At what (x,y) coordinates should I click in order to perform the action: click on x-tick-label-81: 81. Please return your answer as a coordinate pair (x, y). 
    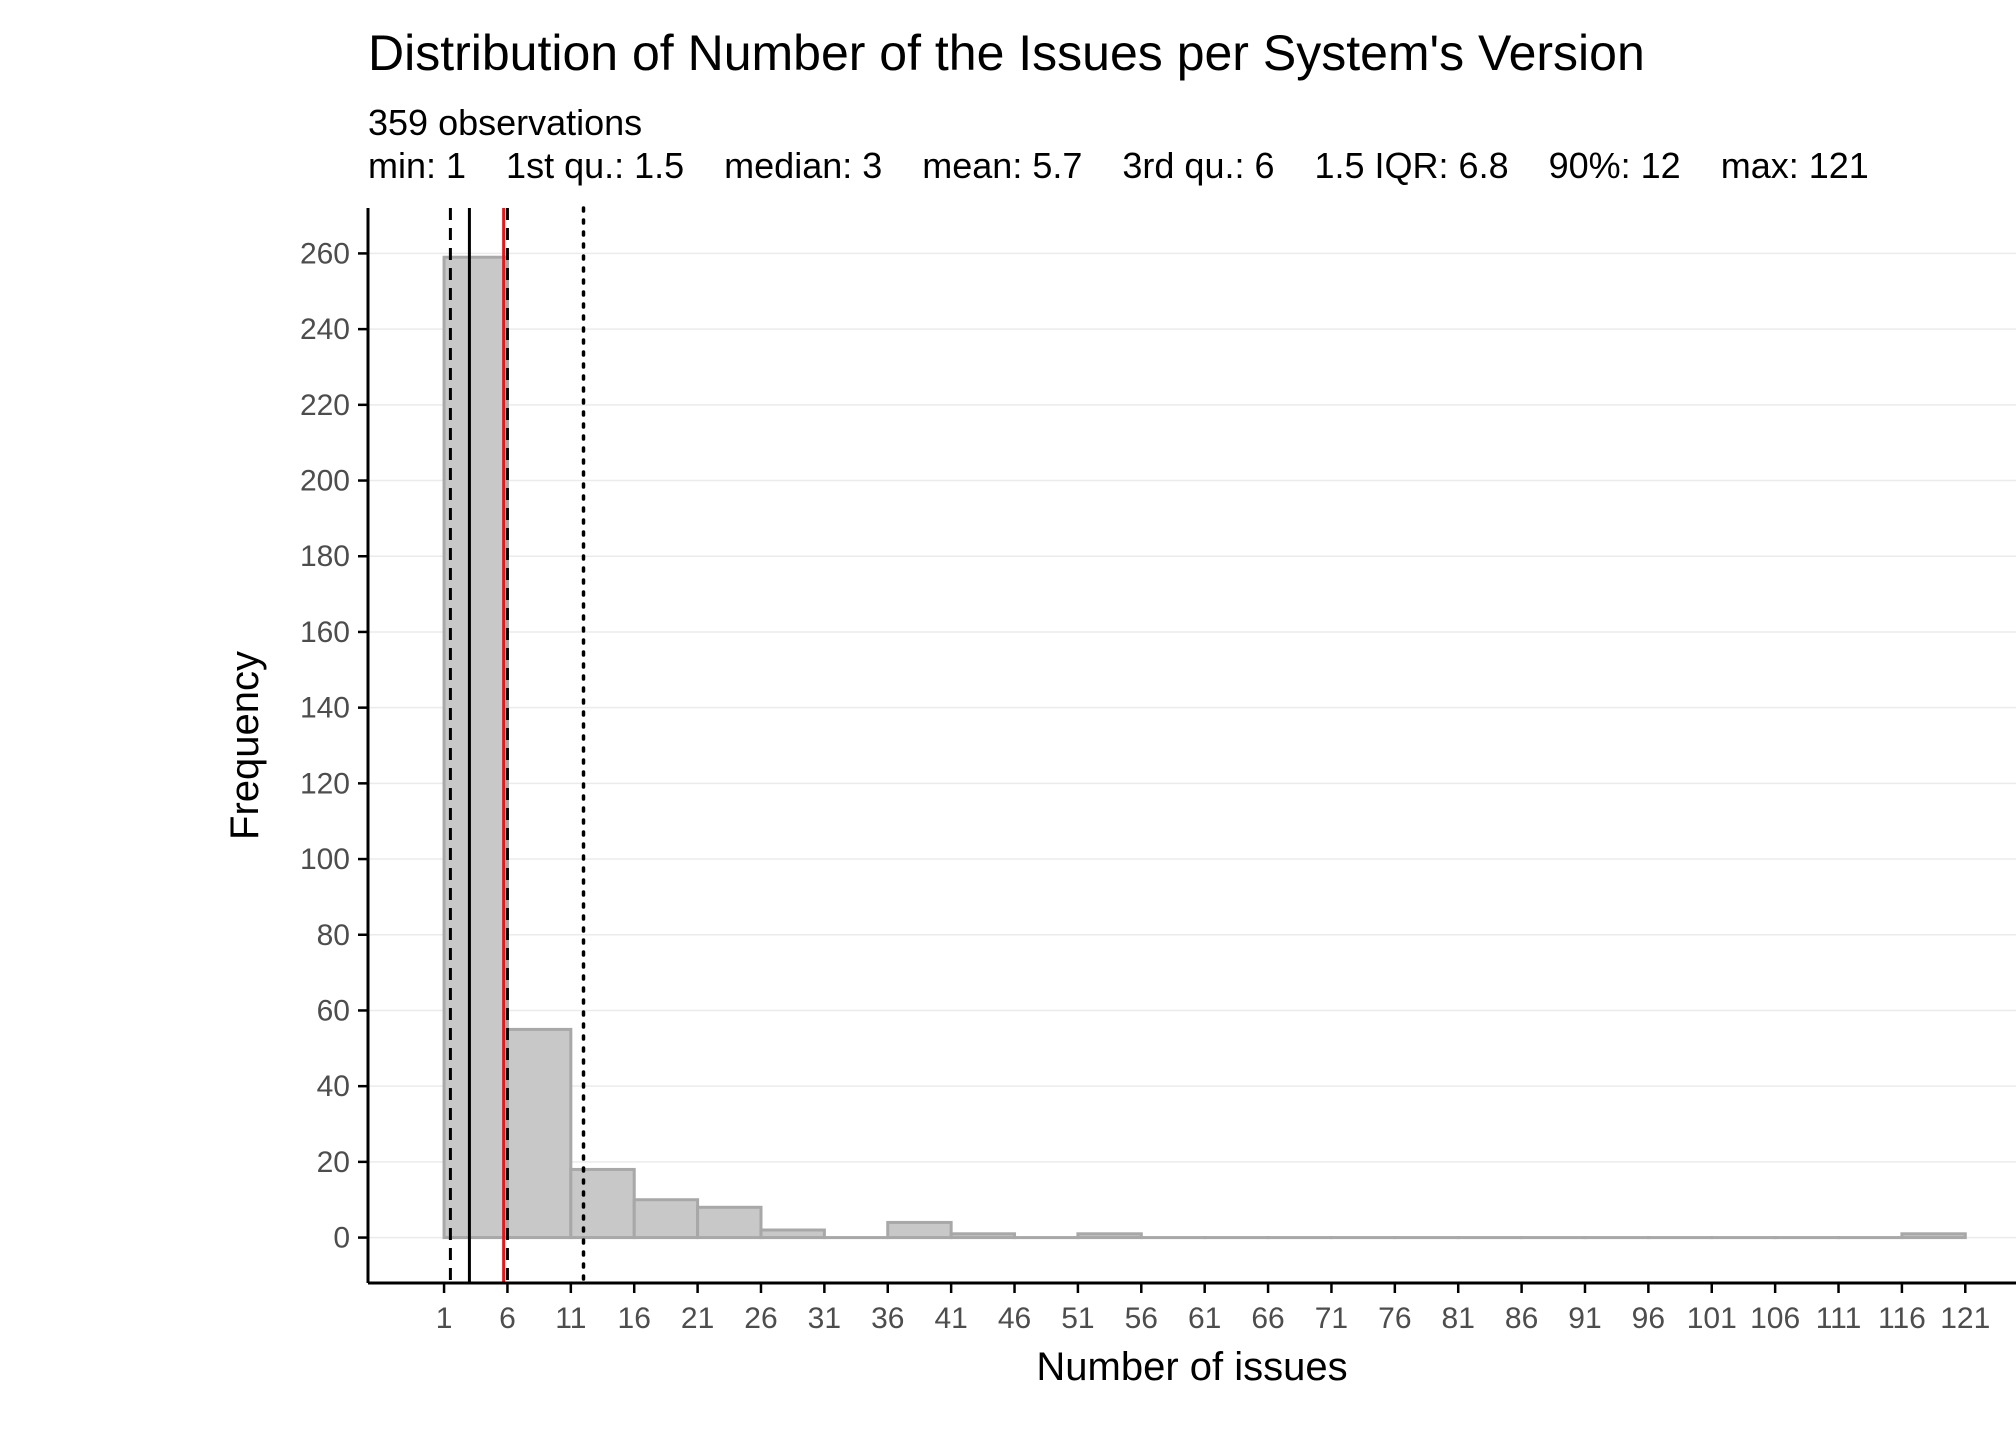
    Looking at the image, I should click on (1458, 1318).